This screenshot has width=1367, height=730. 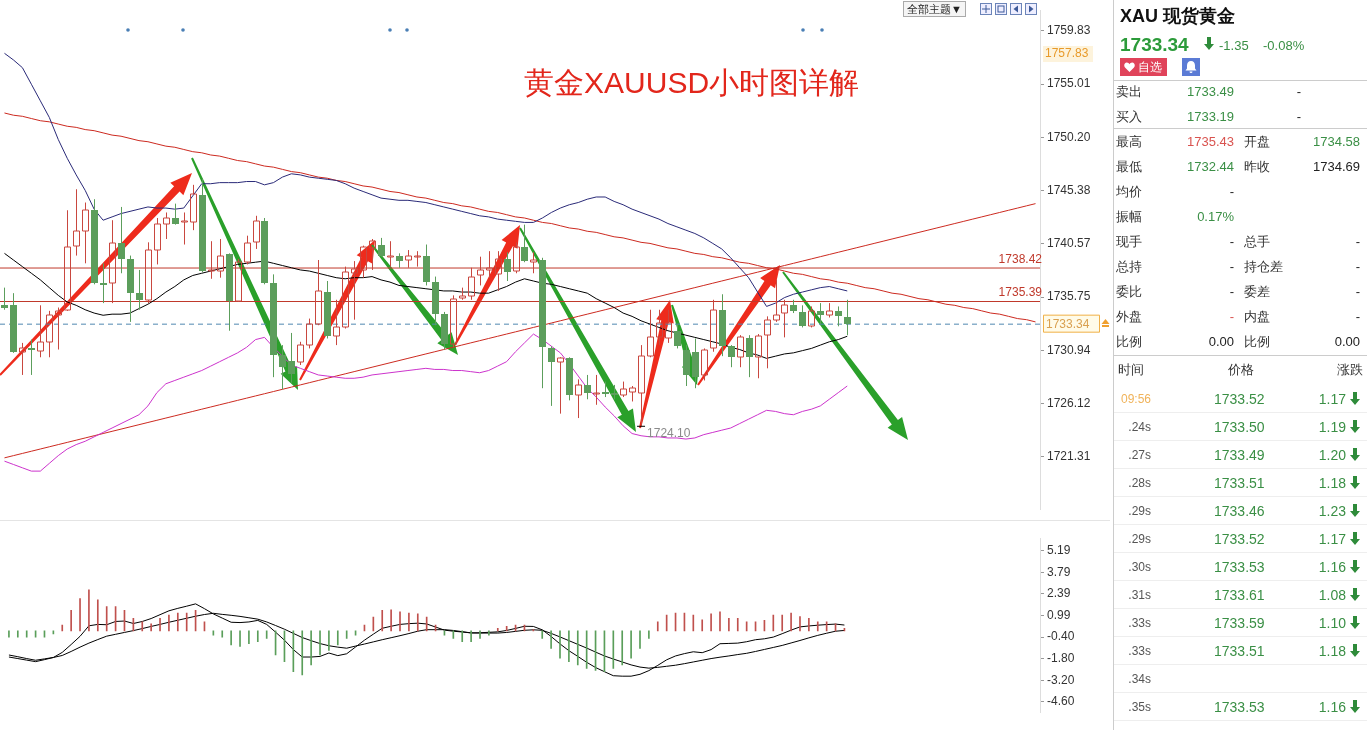 I want to click on text: 09:56, so click(x=1135, y=399).